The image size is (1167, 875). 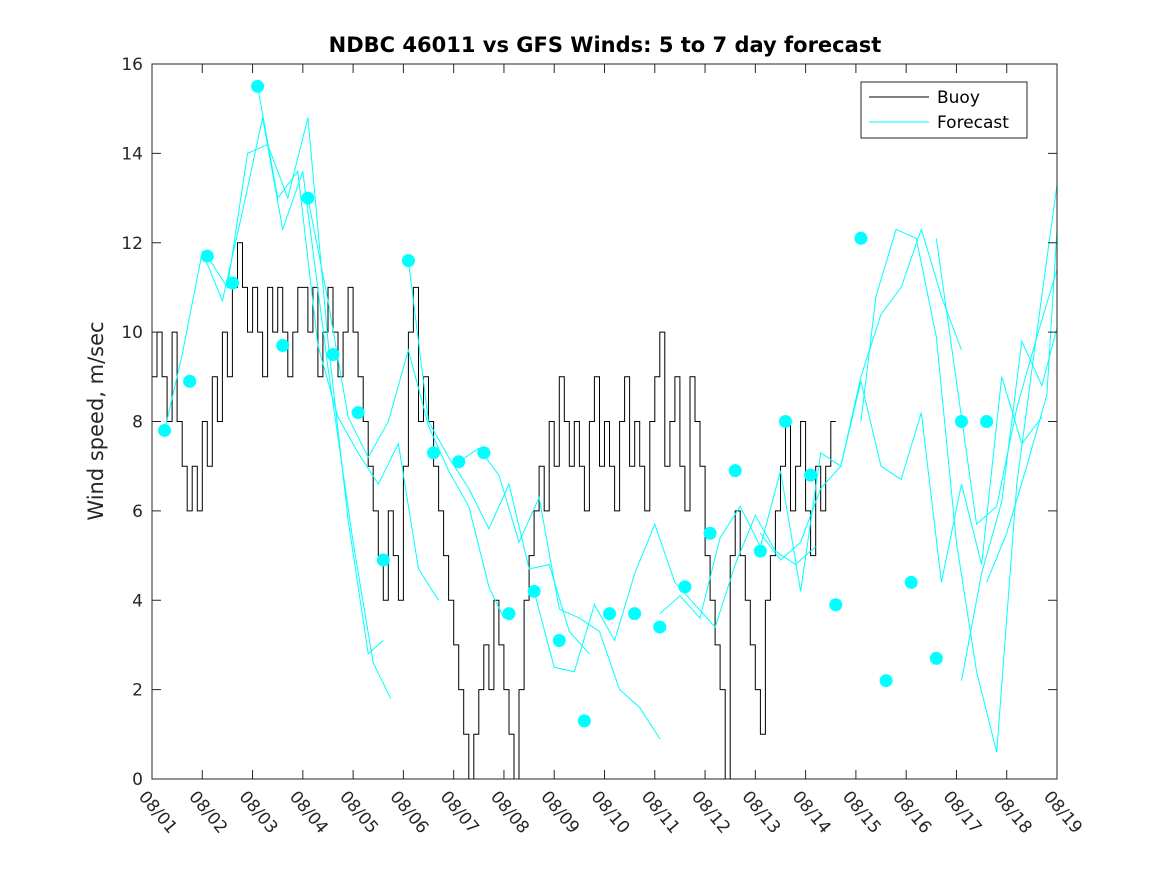 I want to click on y-axis-label: Wind speed, m/sec, so click(x=96, y=420).